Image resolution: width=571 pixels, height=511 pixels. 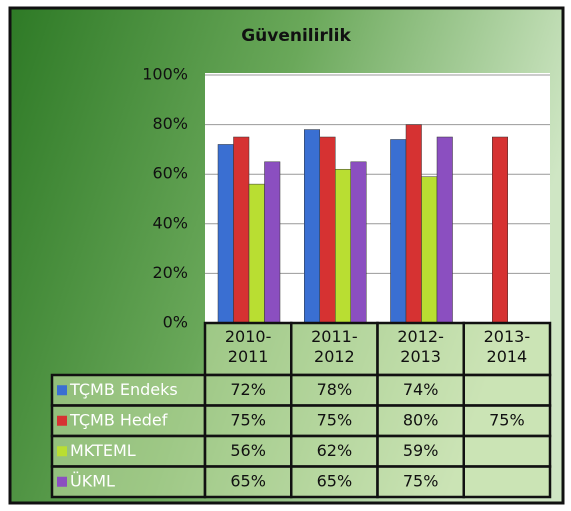 I want to click on legend-label: TÇMB Hedef, so click(x=118, y=419).